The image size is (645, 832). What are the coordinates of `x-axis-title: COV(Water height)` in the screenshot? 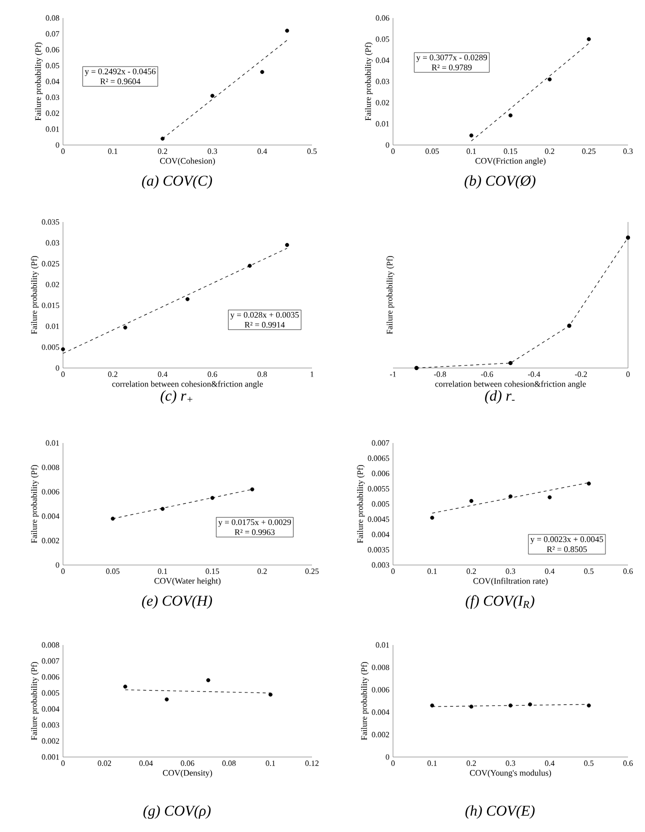 It's located at (187, 582).